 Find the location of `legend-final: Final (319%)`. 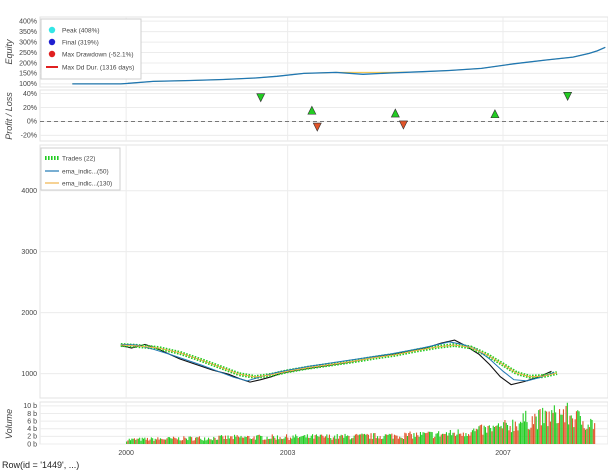

legend-final: Final (319%) is located at coordinates (80, 43).